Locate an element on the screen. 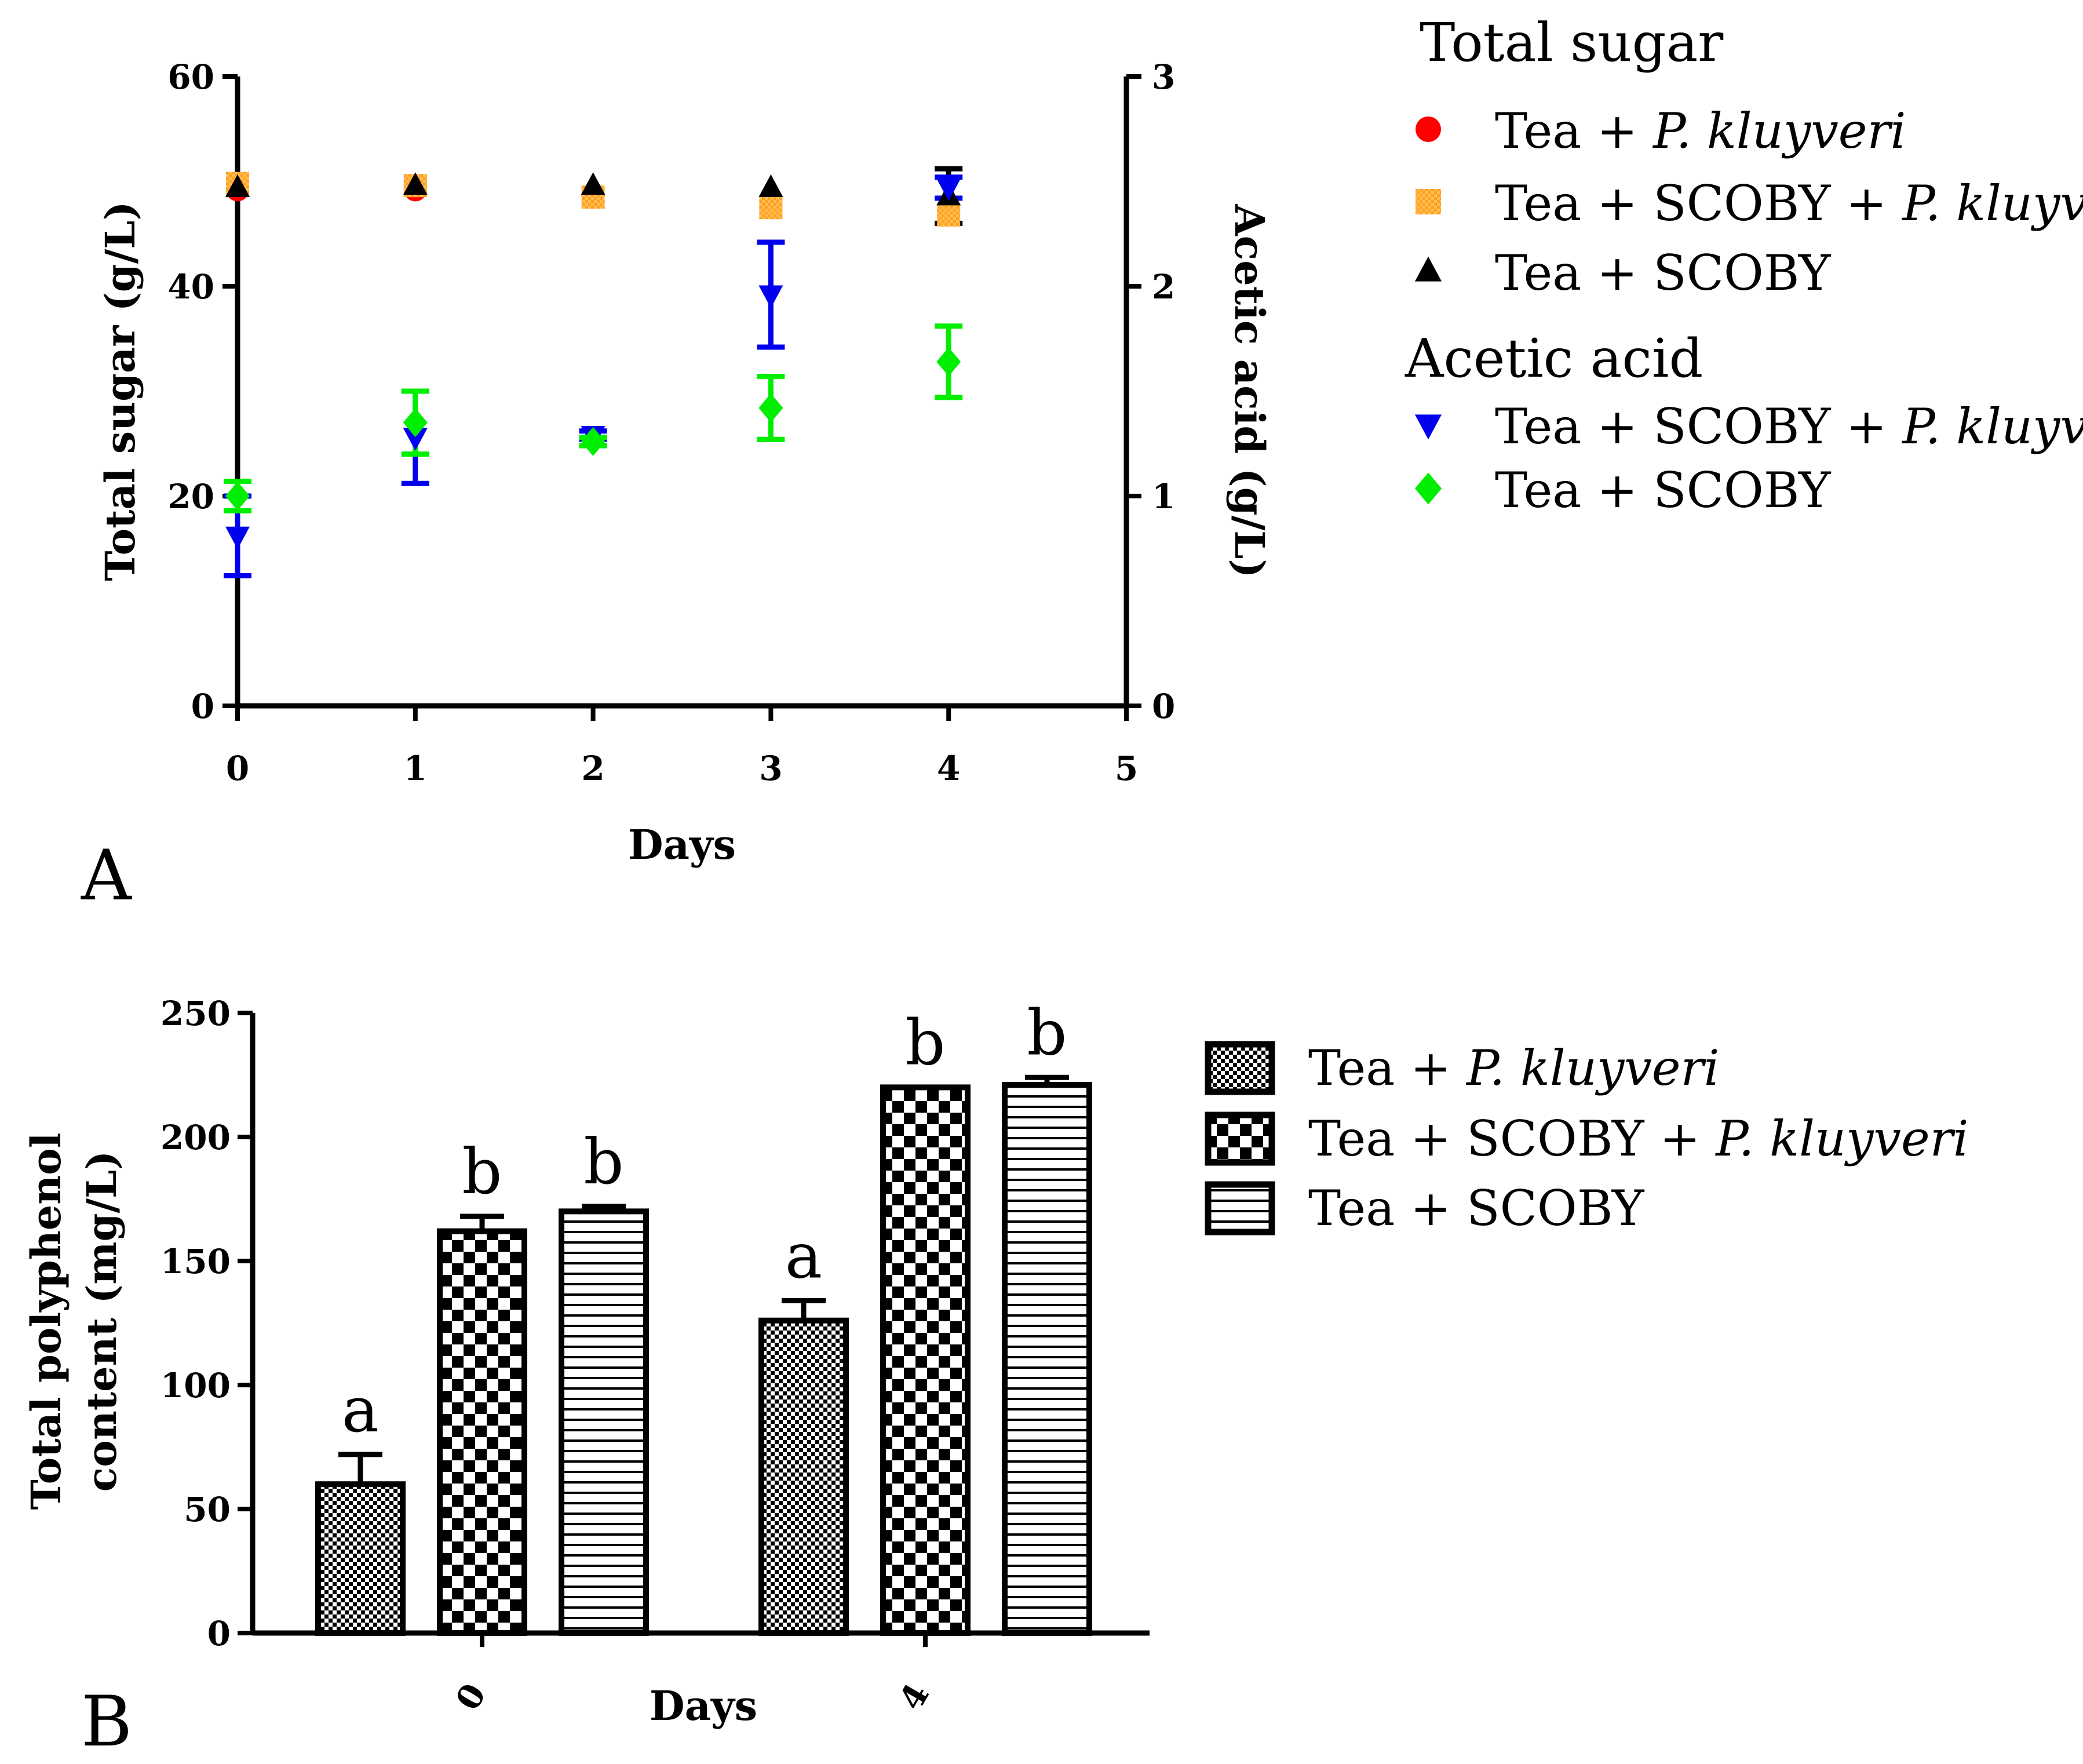 The image size is (2083, 1764). panel-b-y-tick-label: 50 is located at coordinates (207, 1509).